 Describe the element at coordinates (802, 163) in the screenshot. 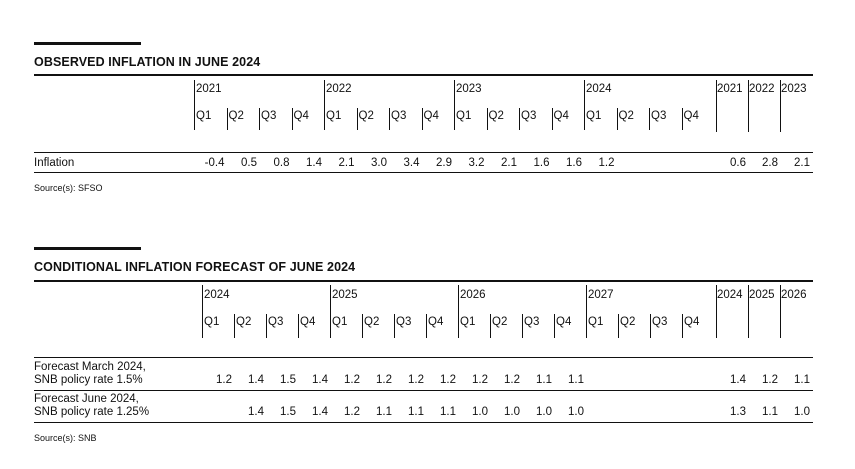

I see `annual-value: 2.1` at that location.